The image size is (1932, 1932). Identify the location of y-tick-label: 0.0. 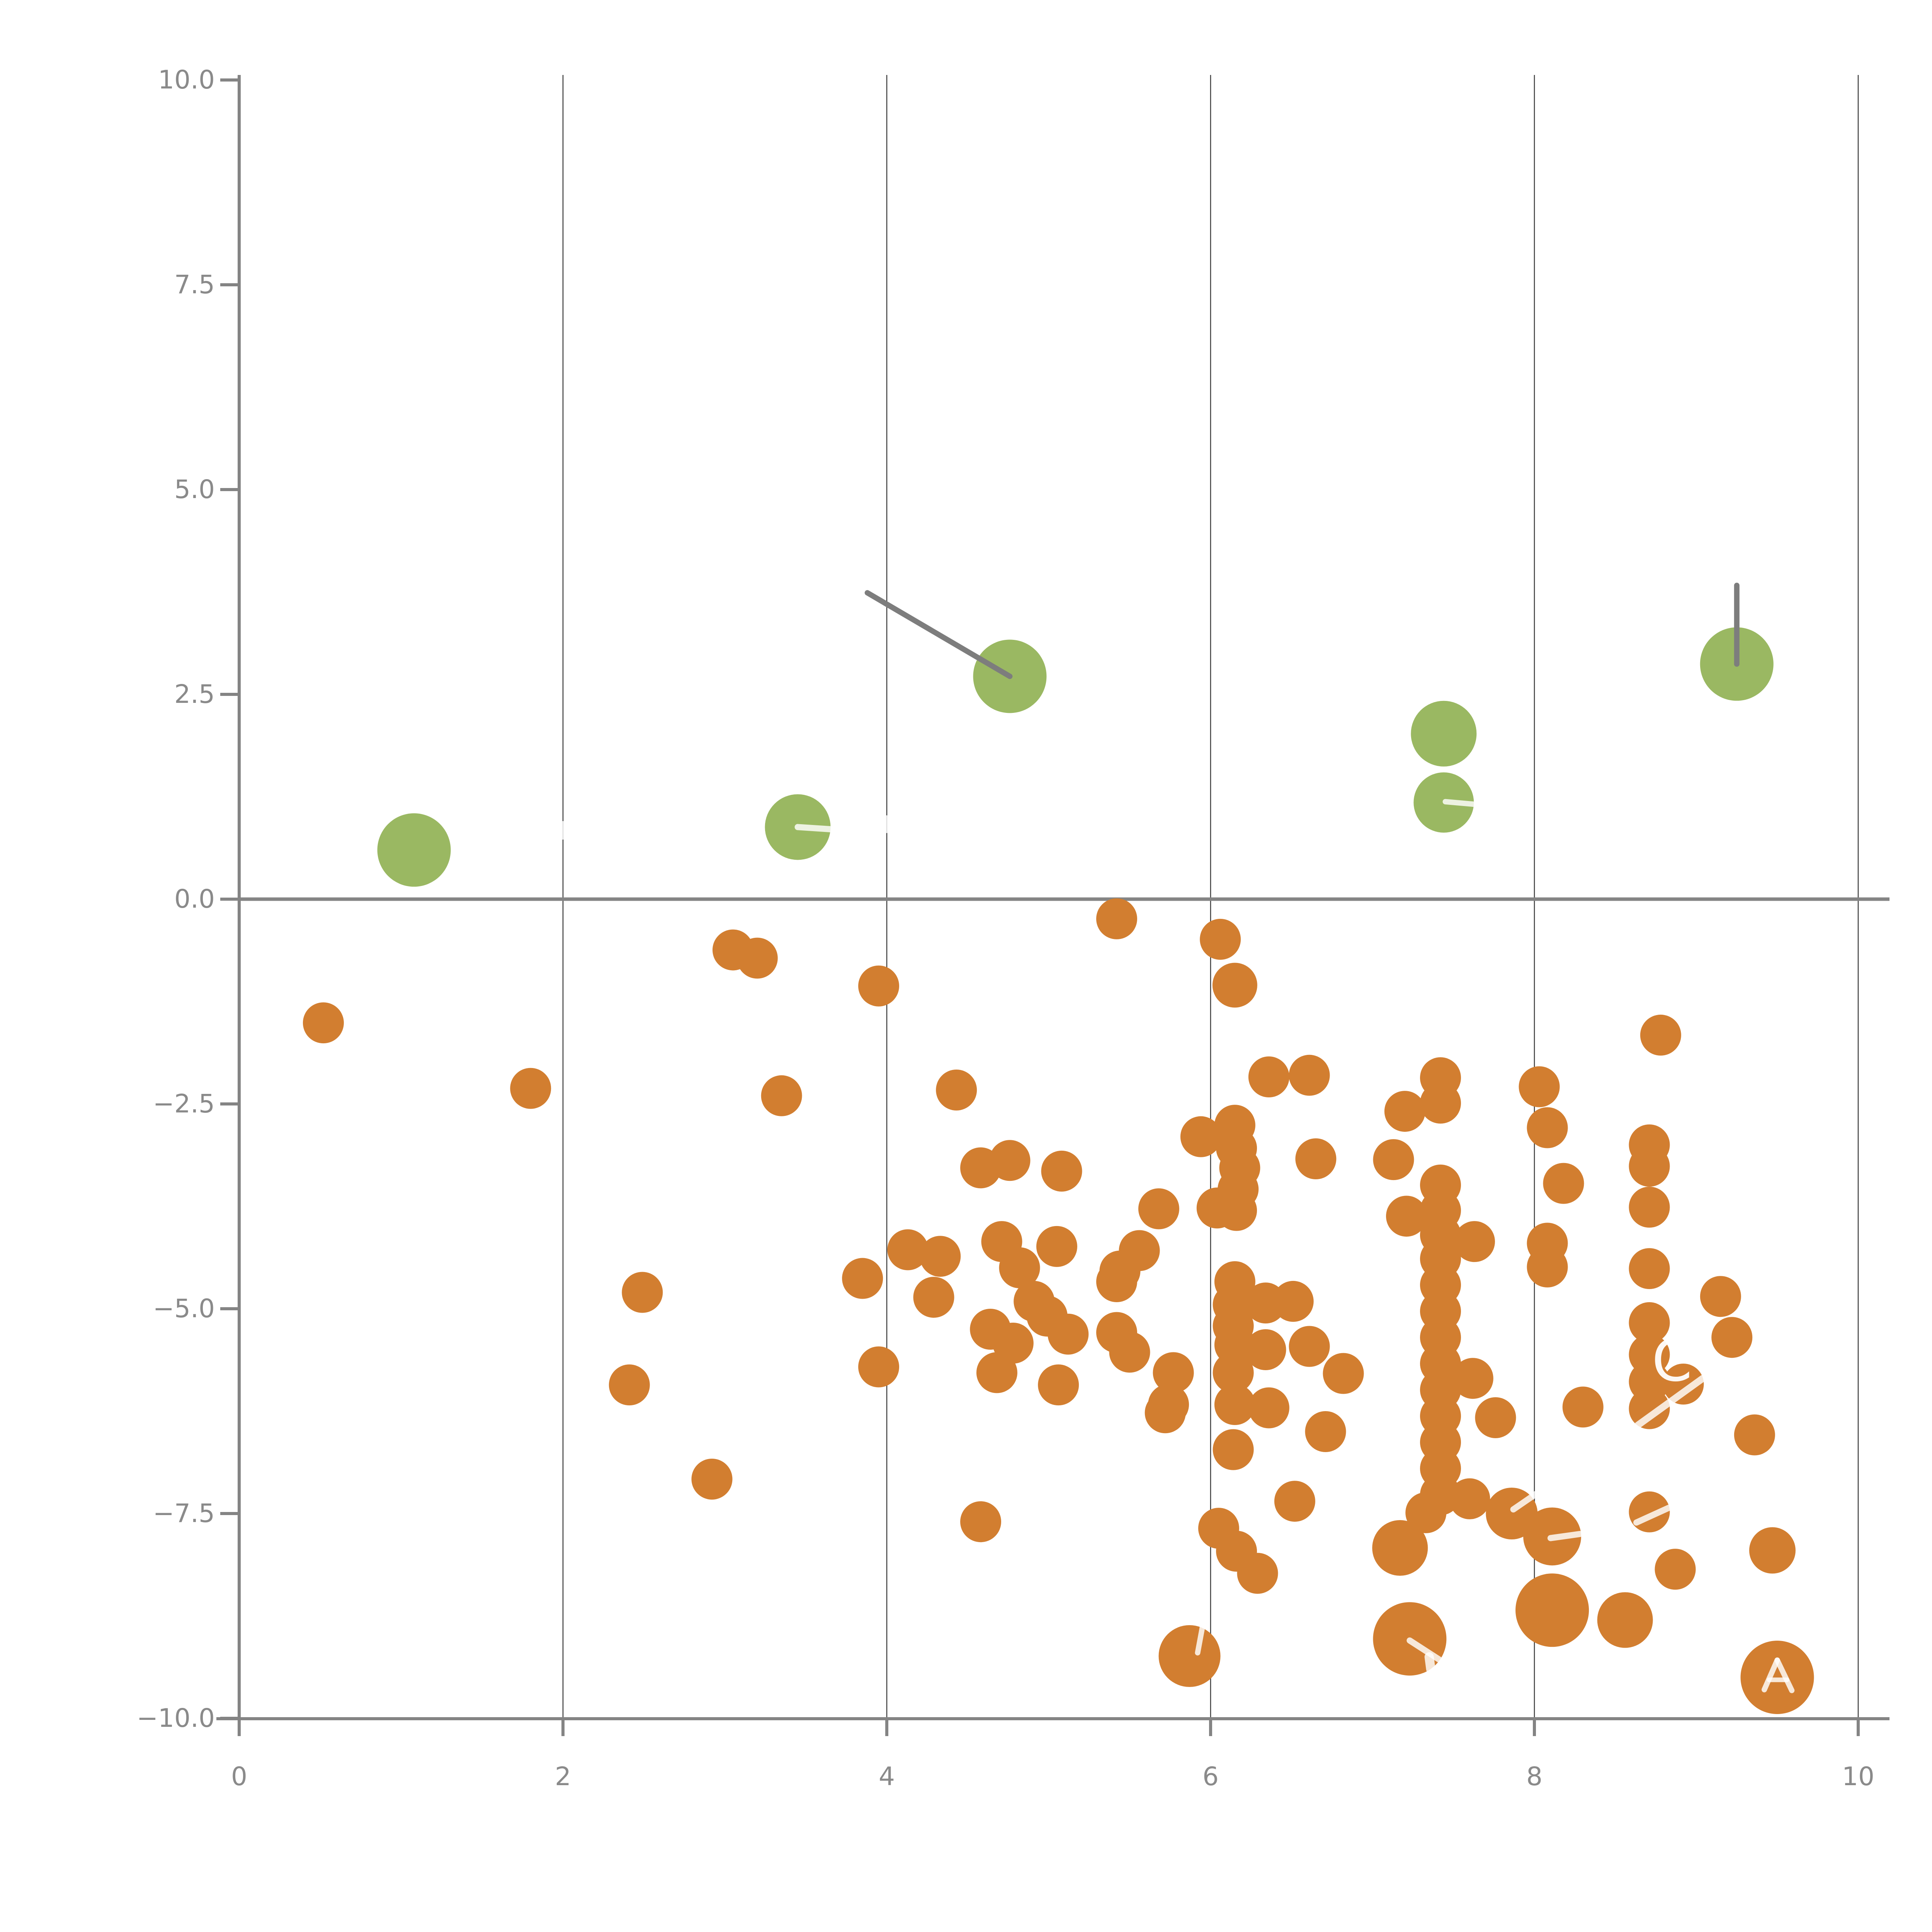
(194, 899).